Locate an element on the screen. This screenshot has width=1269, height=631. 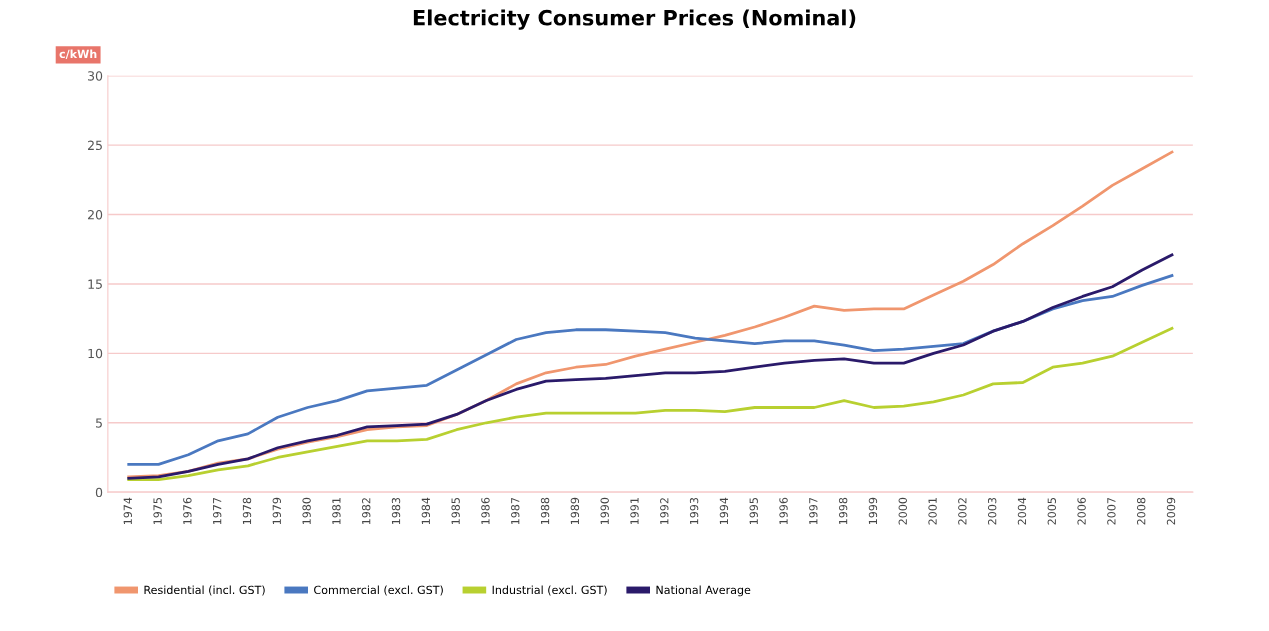
x-tick-label: 1992 is located at coordinates (664, 511).